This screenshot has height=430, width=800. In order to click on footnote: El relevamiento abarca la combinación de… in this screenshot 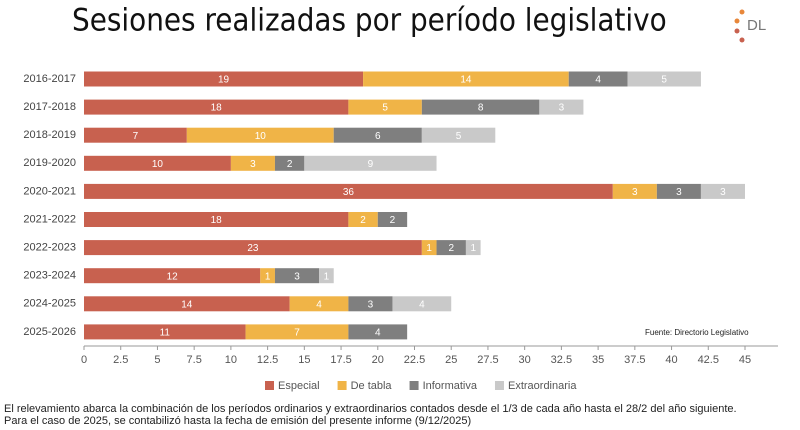, I will do `click(370, 409)`.